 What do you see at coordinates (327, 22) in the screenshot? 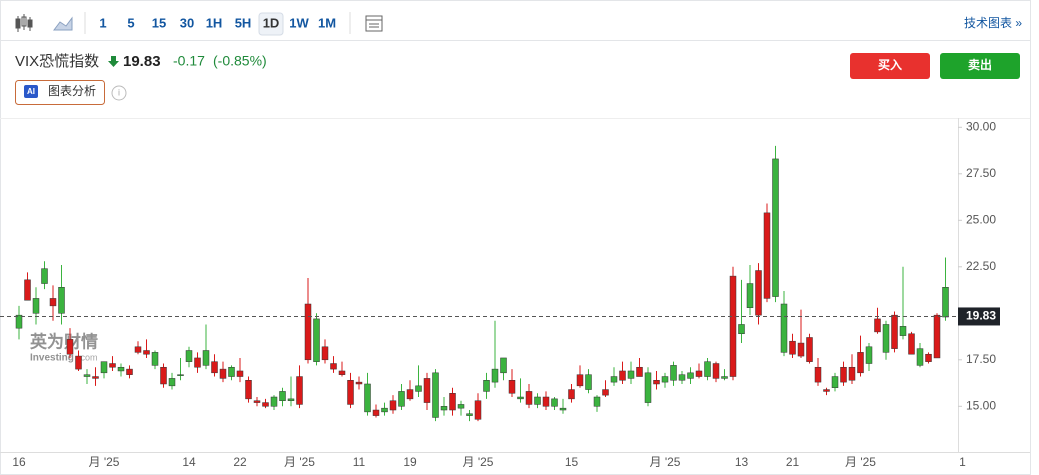
I see `interval-button: 1M` at bounding box center [327, 22].